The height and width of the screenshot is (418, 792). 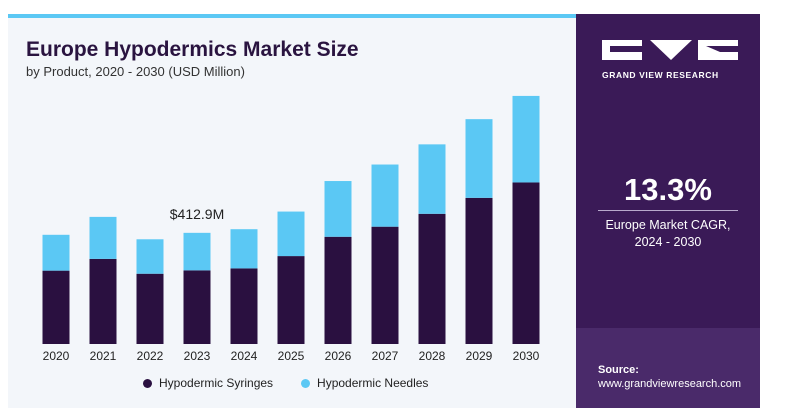 I want to click on x-tick-label-2025: 2025, so click(x=291, y=356).